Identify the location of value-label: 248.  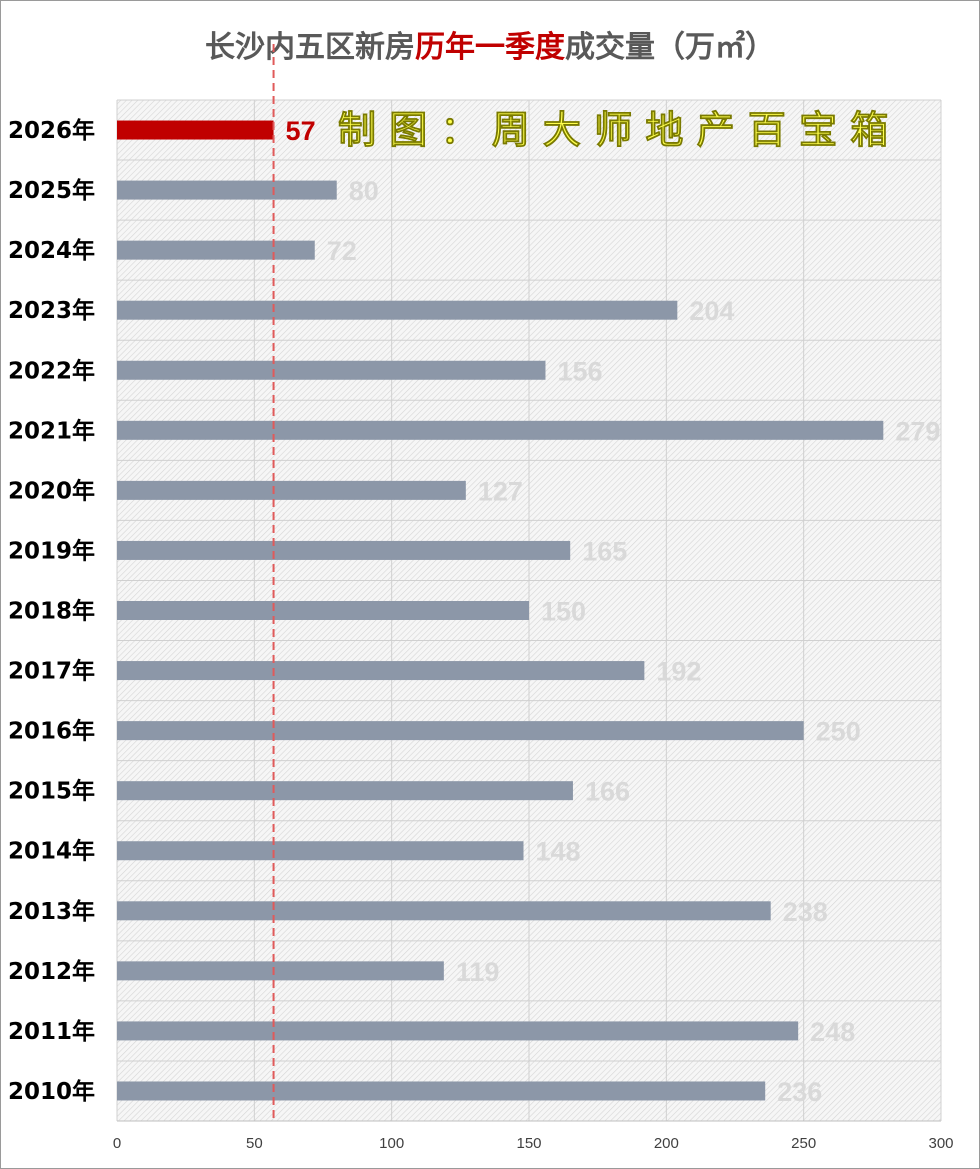
(832, 1032).